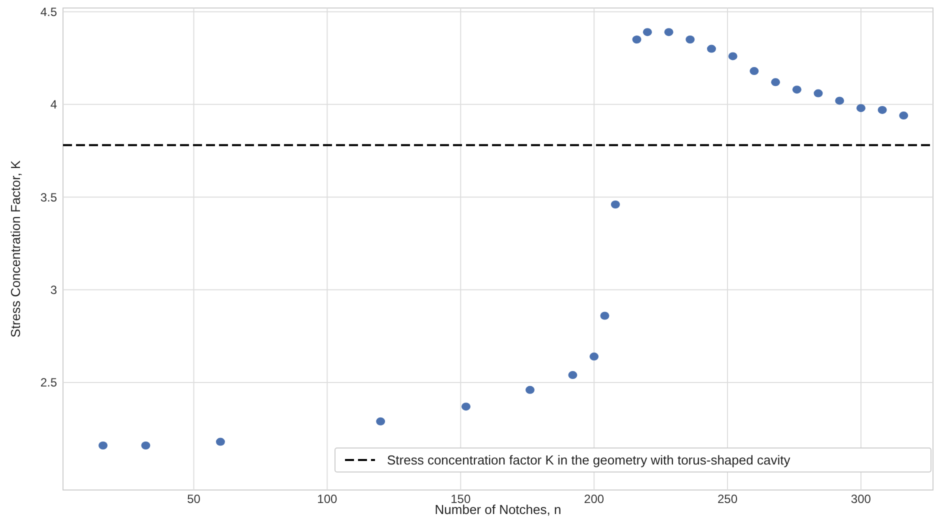 The width and height of the screenshot is (935, 518). What do you see at coordinates (594, 499) in the screenshot?
I see `x-tick-label: 200` at bounding box center [594, 499].